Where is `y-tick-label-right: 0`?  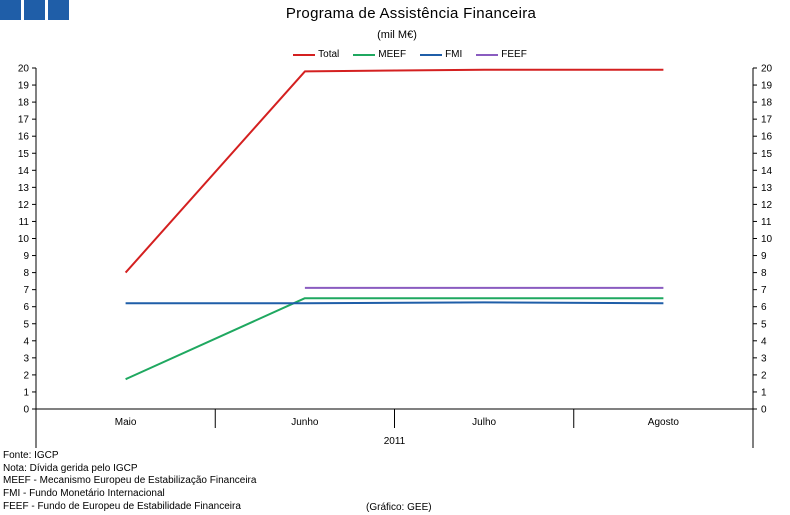 y-tick-label-right: 0 is located at coordinates (764, 410).